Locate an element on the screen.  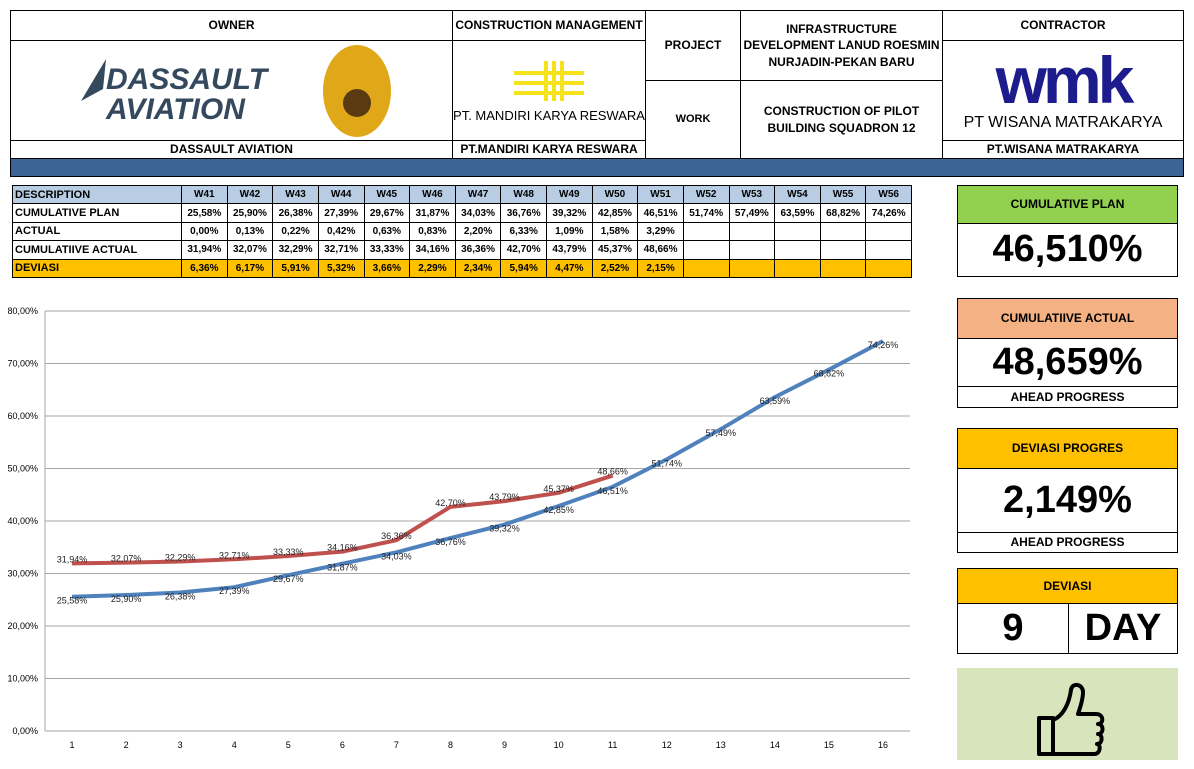
contractor-logo-text: PT WISANA MATRAKARYA is located at coordinates (1063, 122).